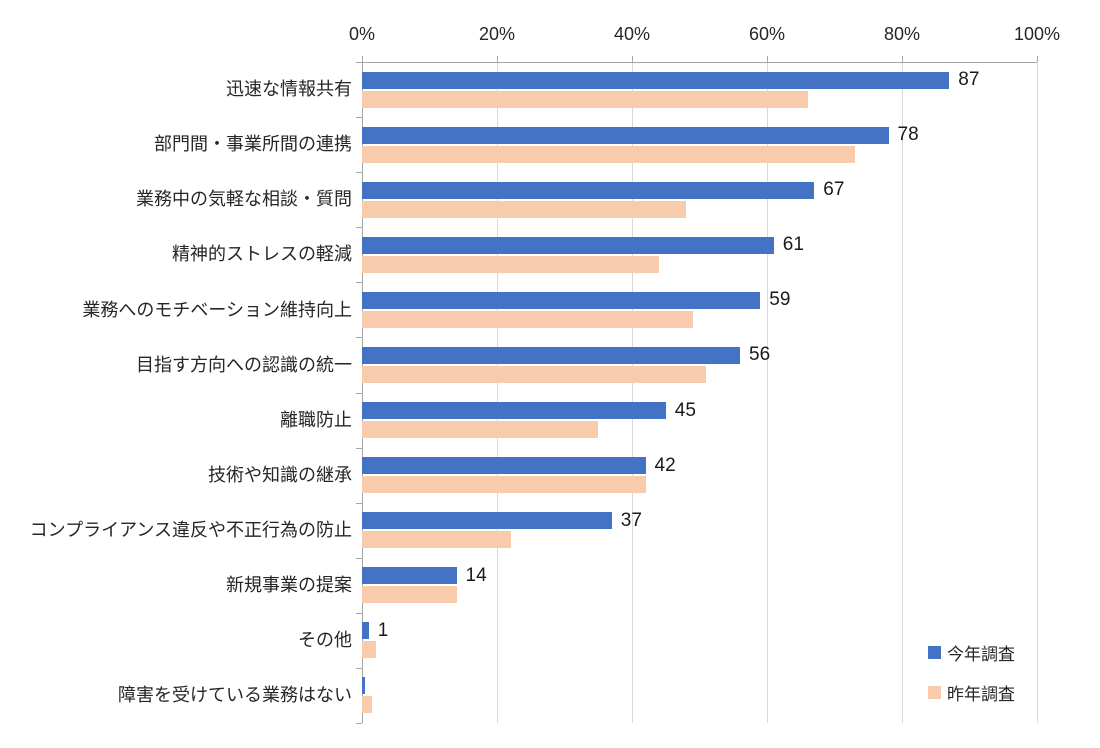 This screenshot has width=1100, height=748. I want to click on bar-value-label: 1, so click(383, 630).